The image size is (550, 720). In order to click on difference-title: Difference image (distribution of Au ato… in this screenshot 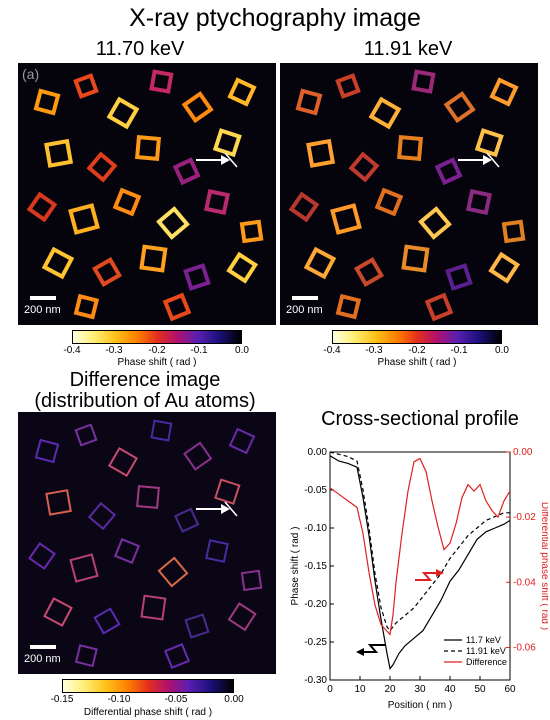, I will do `click(145, 391)`.